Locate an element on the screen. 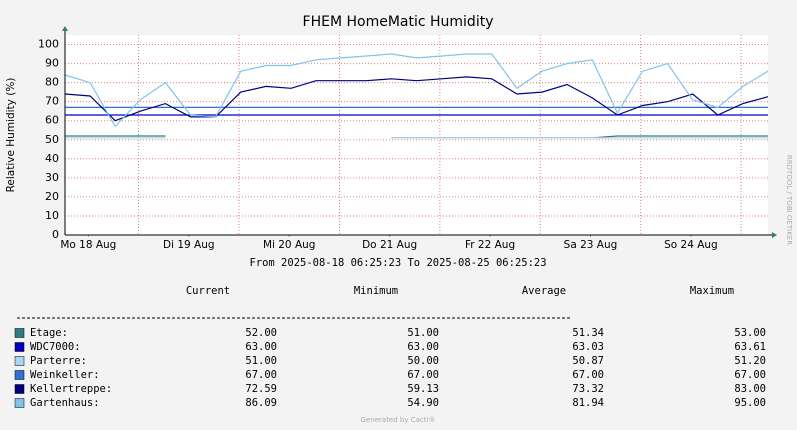 The image size is (797, 430). y-tick-label: 70 is located at coordinates (52, 101).